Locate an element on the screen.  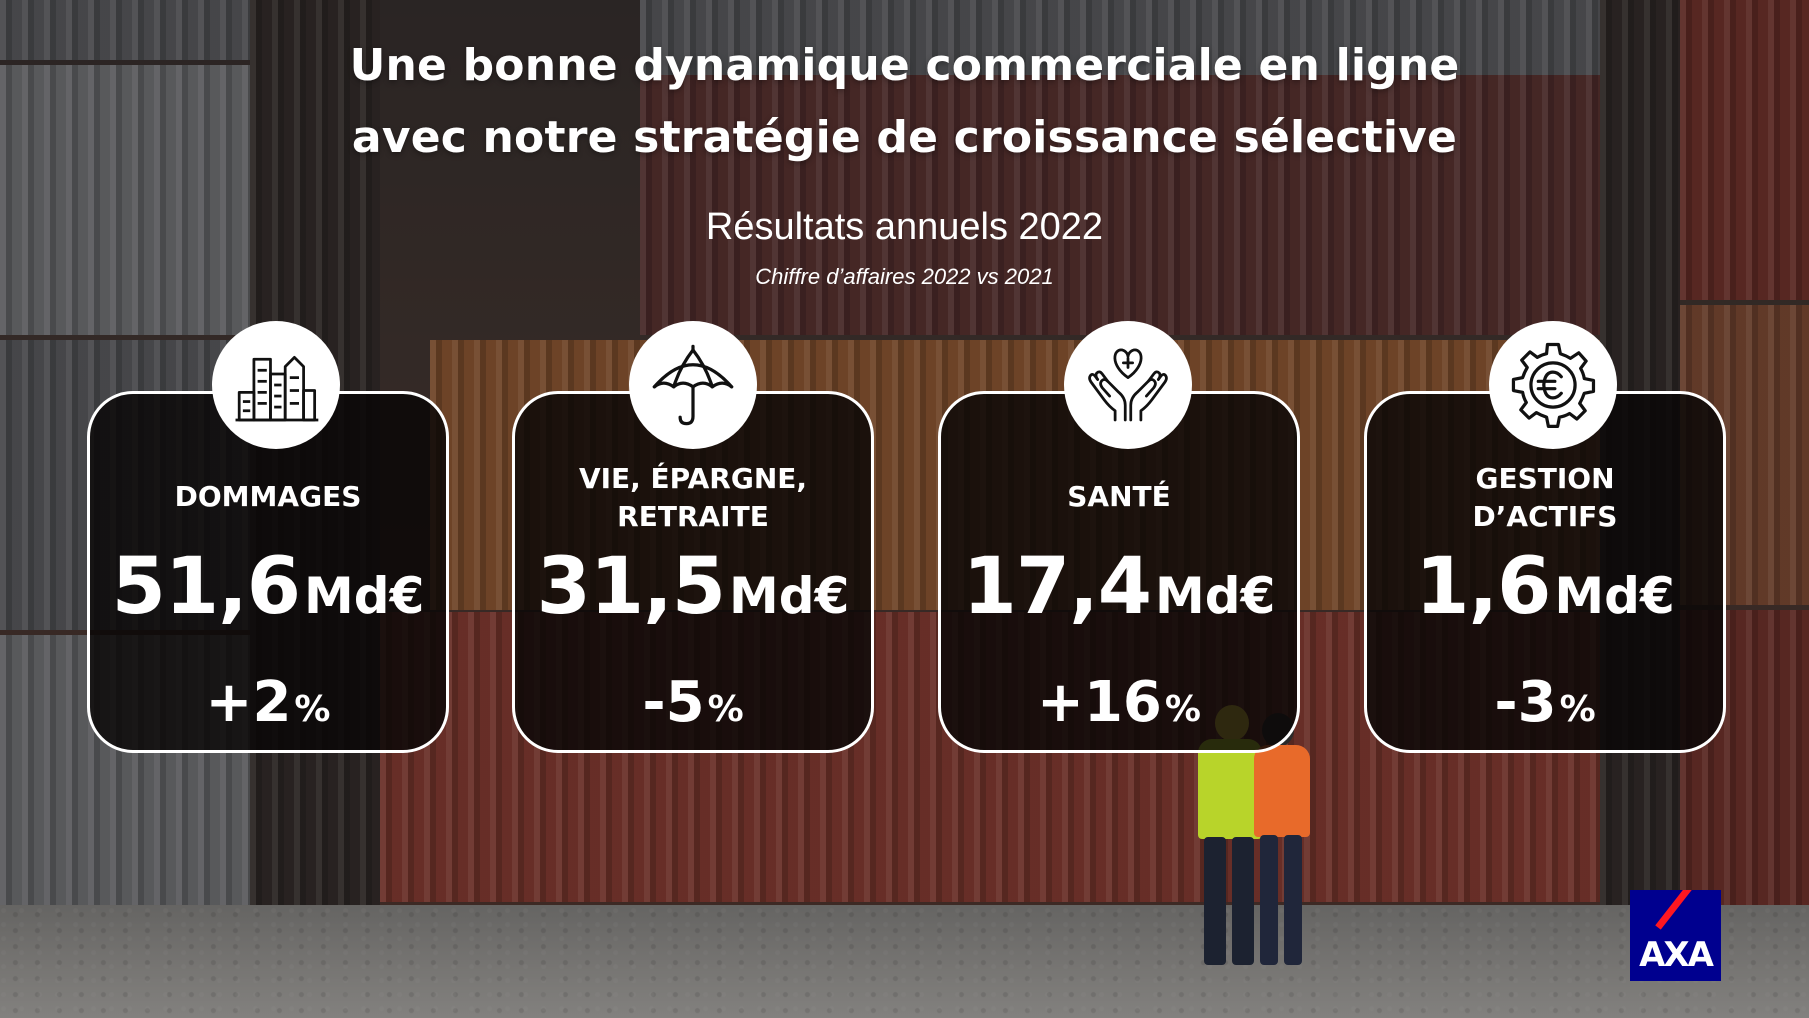
kpi-card-dommages: DOMMAGES 51,6Md€ +2% is located at coordinates (268, 572).